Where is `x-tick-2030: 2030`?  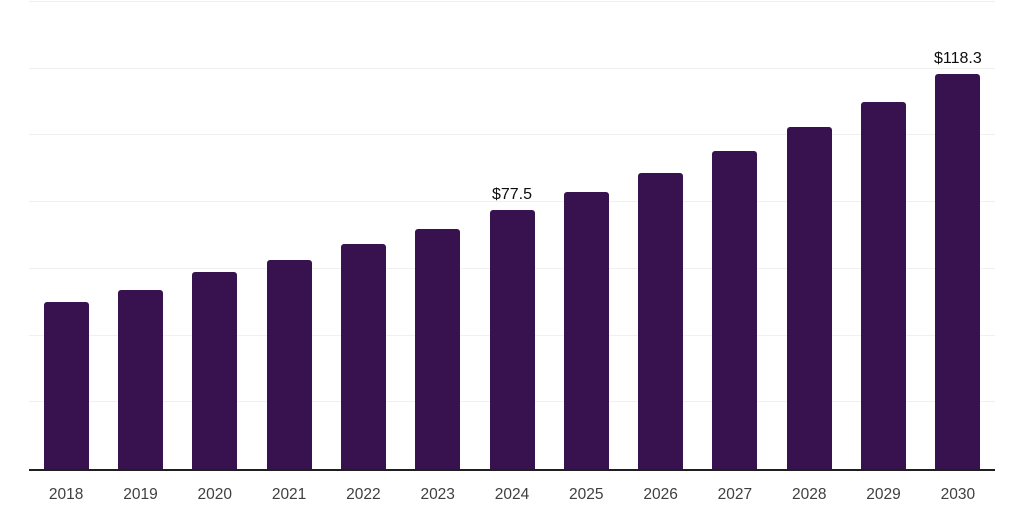
x-tick-2030: 2030 is located at coordinates (958, 494).